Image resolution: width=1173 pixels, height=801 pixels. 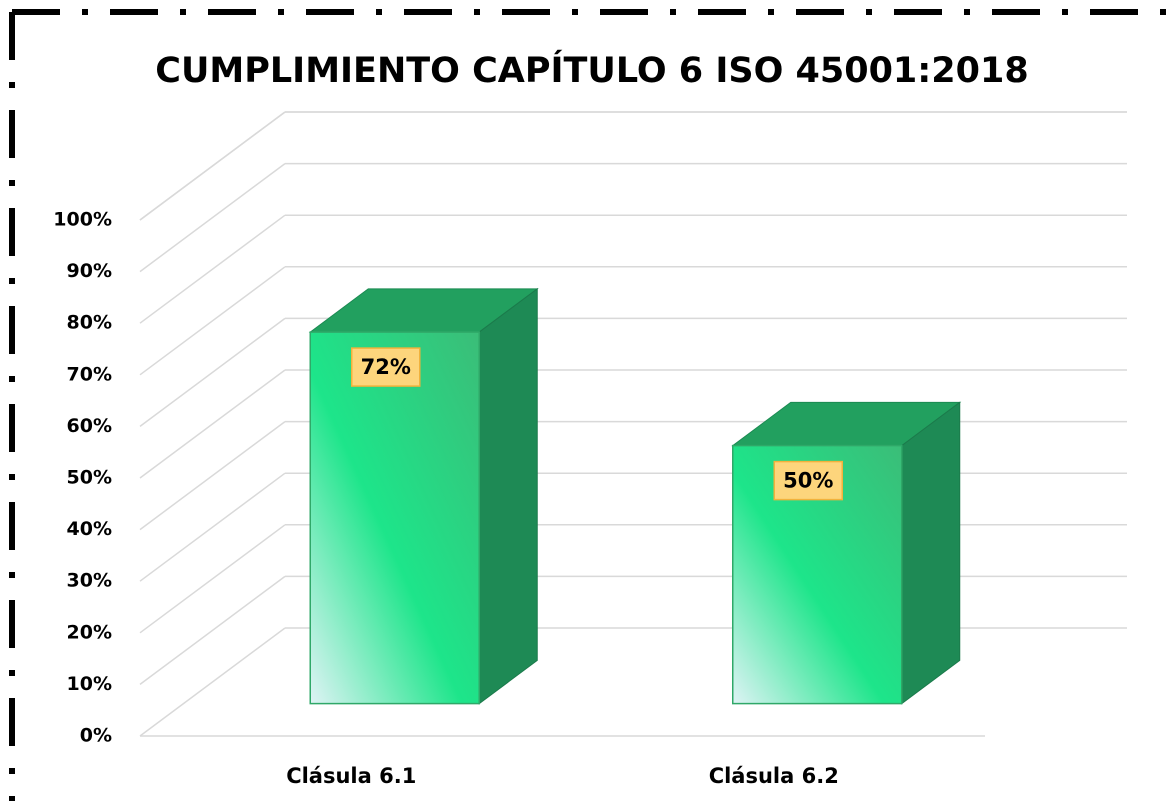 I want to click on x-tick-label: Clásula 6.1, so click(x=351, y=776).